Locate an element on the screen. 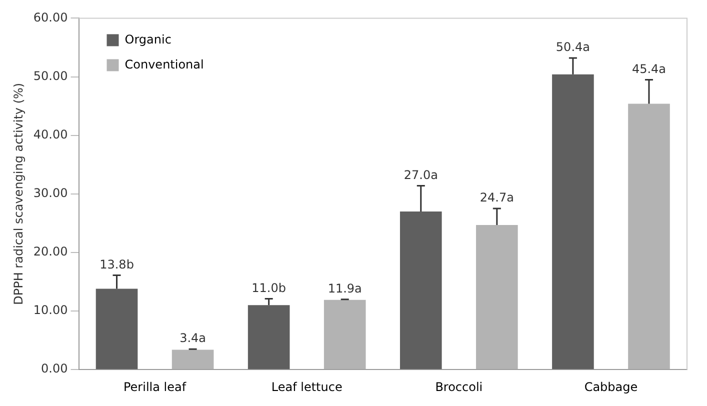 The image size is (707, 406). y-tick-label: 40.00 is located at coordinates (50, 134).